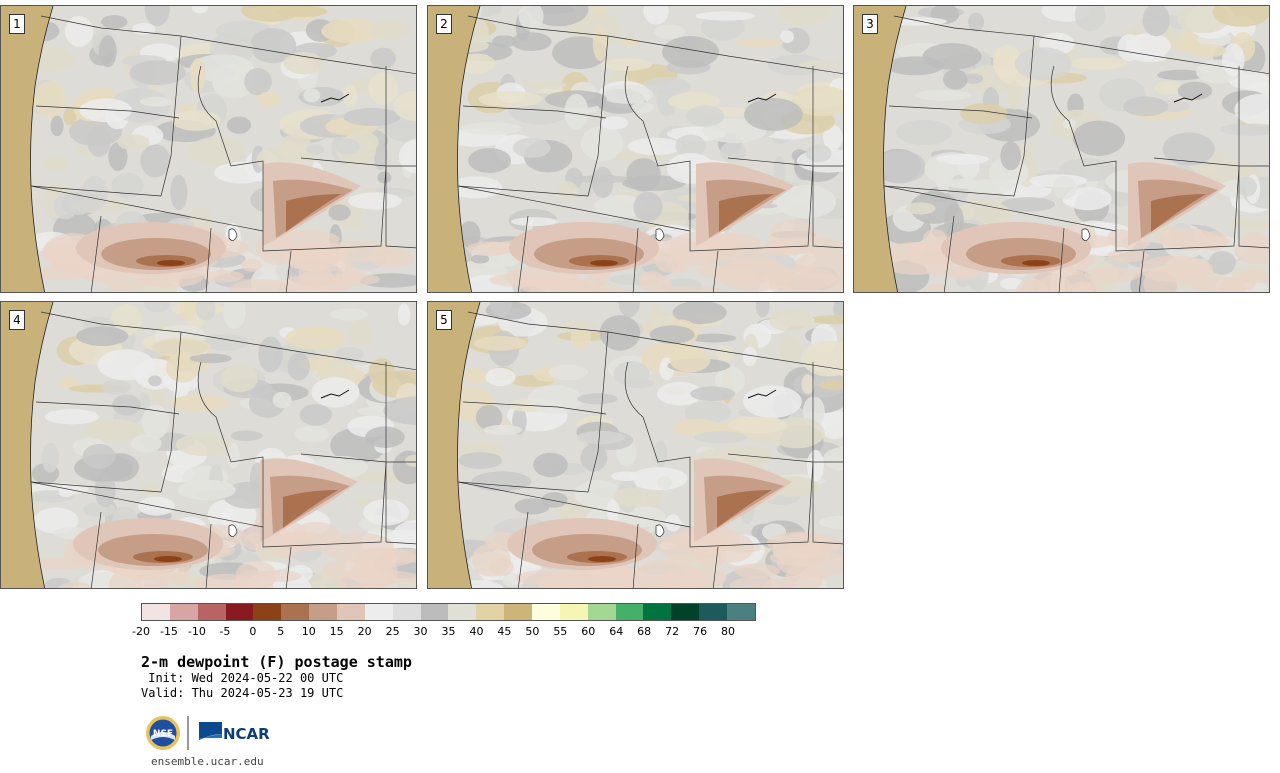 The height and width of the screenshot is (773, 1280). Describe the element at coordinates (560, 631) in the screenshot. I see `colorbar-tick-label: 55` at that location.